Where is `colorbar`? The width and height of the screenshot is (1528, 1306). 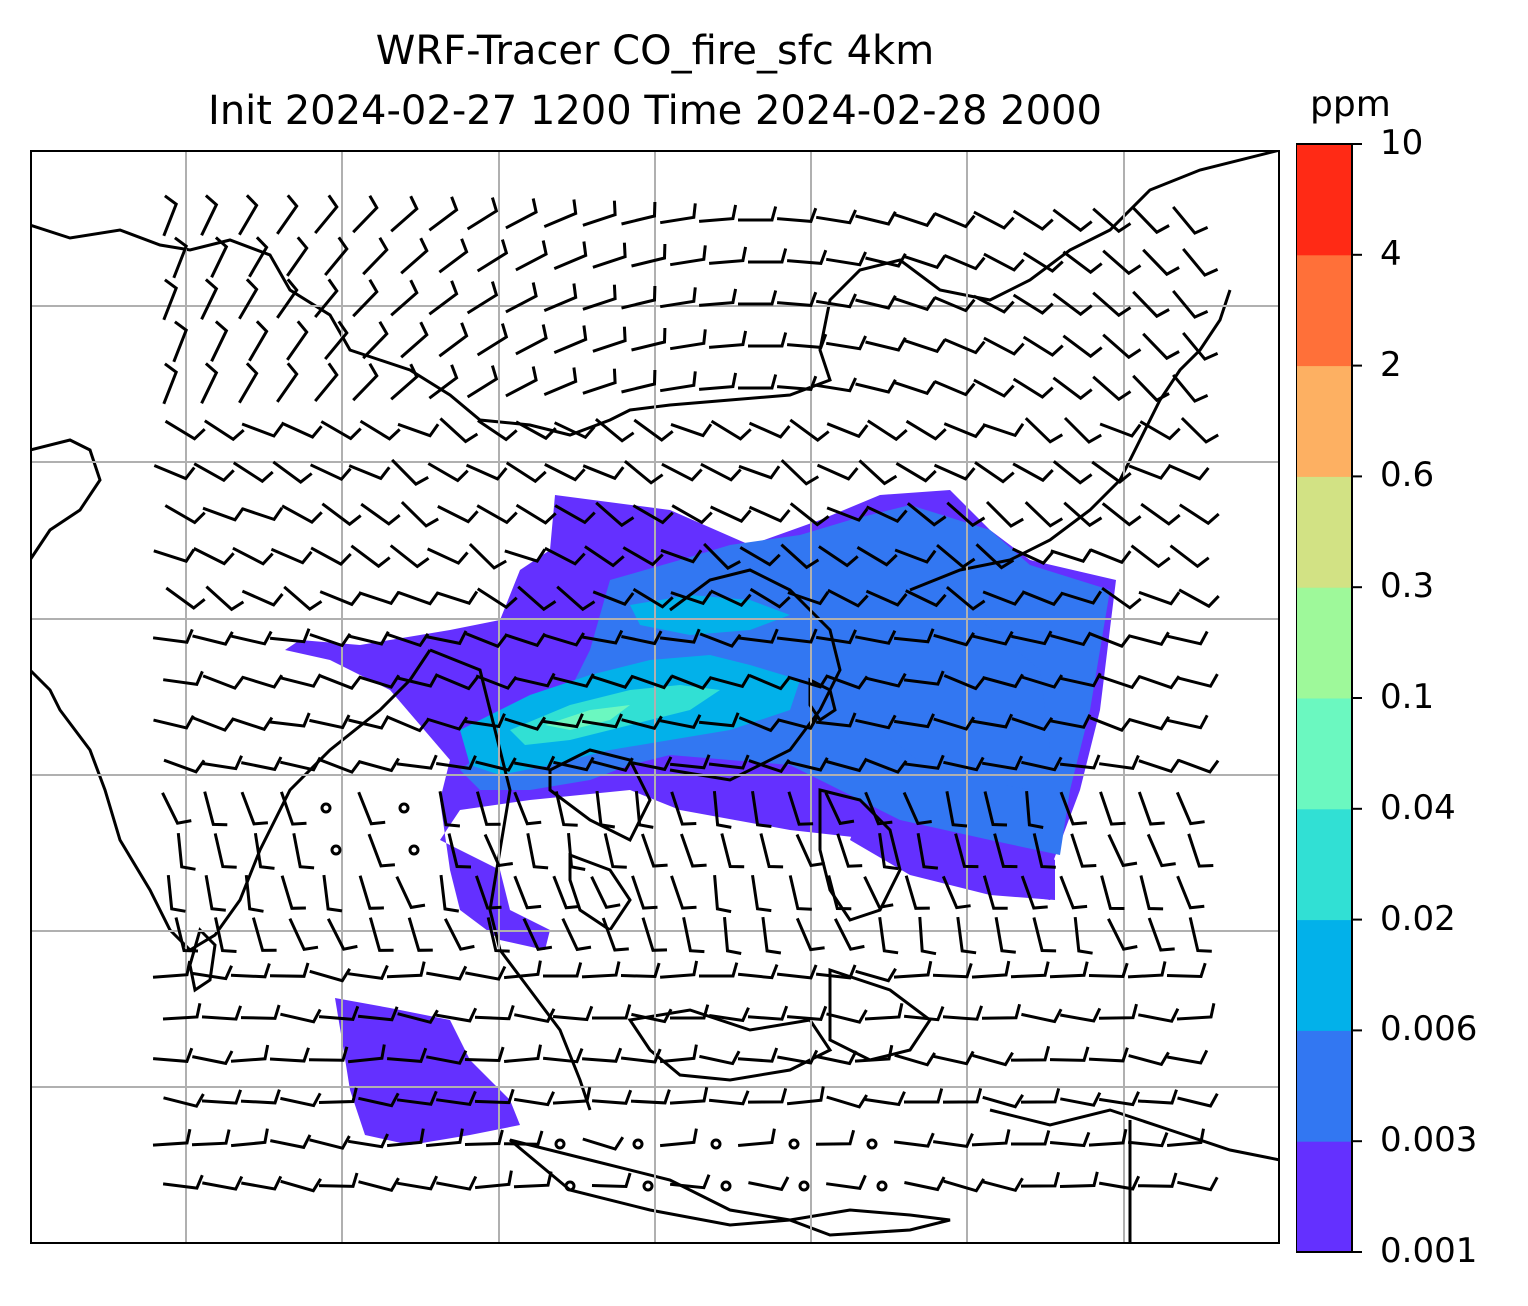 colorbar is located at coordinates (1329, 698).